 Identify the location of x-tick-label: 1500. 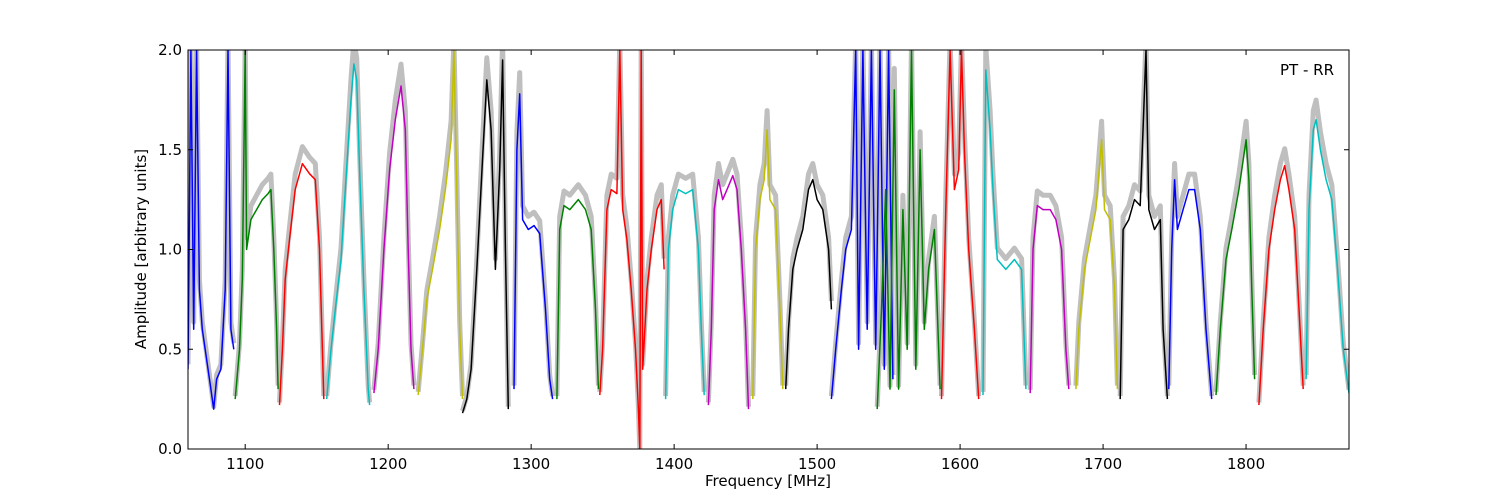
(817, 464).